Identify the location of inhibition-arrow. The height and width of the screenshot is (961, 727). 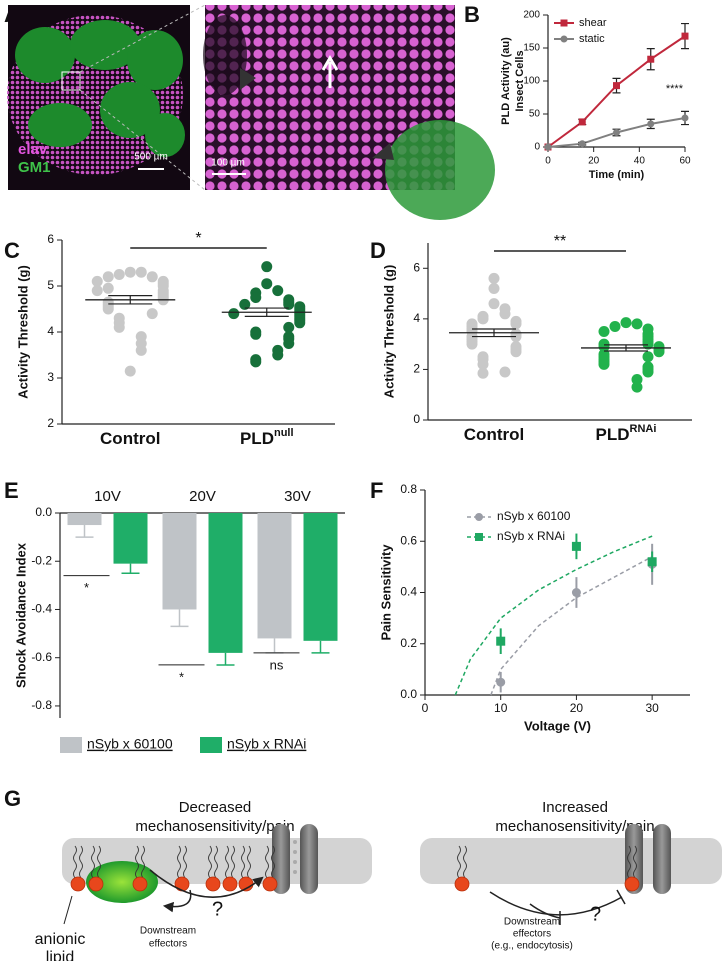
(556, 903).